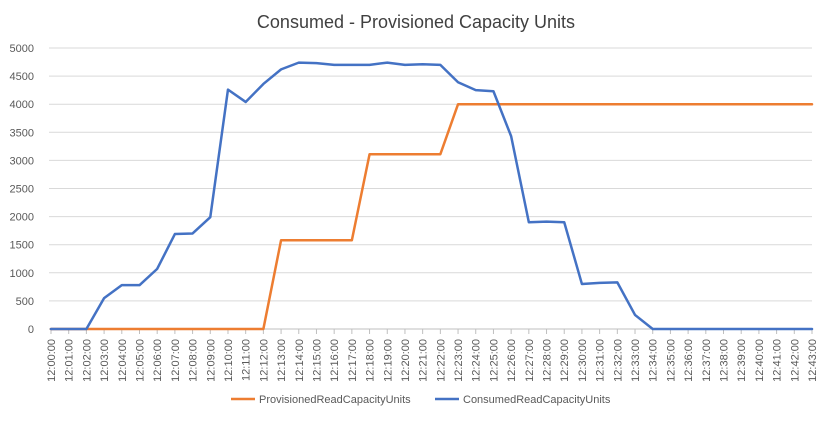 Image resolution: width=833 pixels, height=424 pixels. What do you see at coordinates (618, 360) in the screenshot?
I see `x-tick-label: 12:32:00` at bounding box center [618, 360].